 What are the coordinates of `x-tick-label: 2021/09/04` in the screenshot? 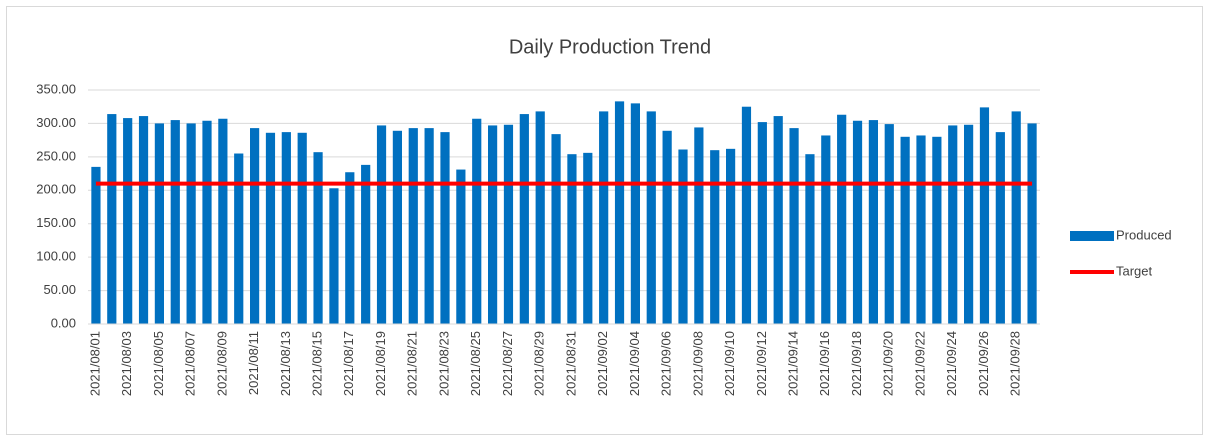 It's located at (634, 363).